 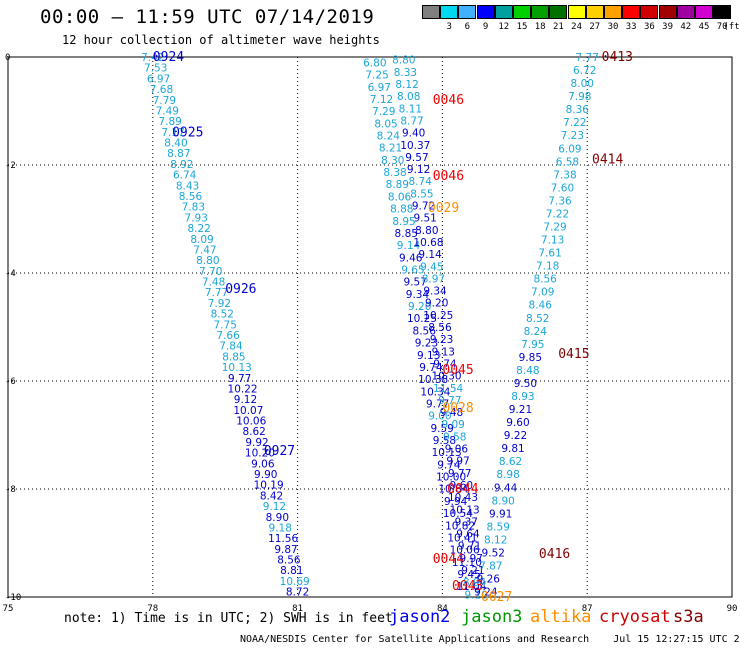 What do you see at coordinates (277, 518) in the screenshot?
I see `wave-height-value: 8.90` at bounding box center [277, 518].